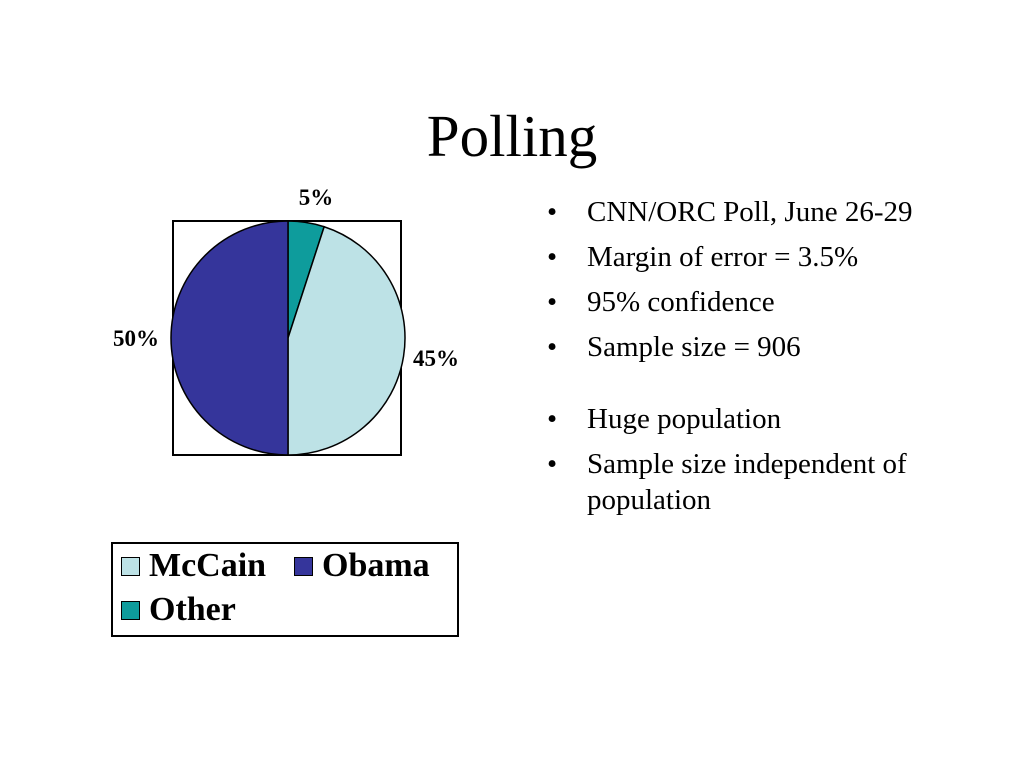  Describe the element at coordinates (681, 302) in the screenshot. I see `bullet-text: 95% confidence` at that location.